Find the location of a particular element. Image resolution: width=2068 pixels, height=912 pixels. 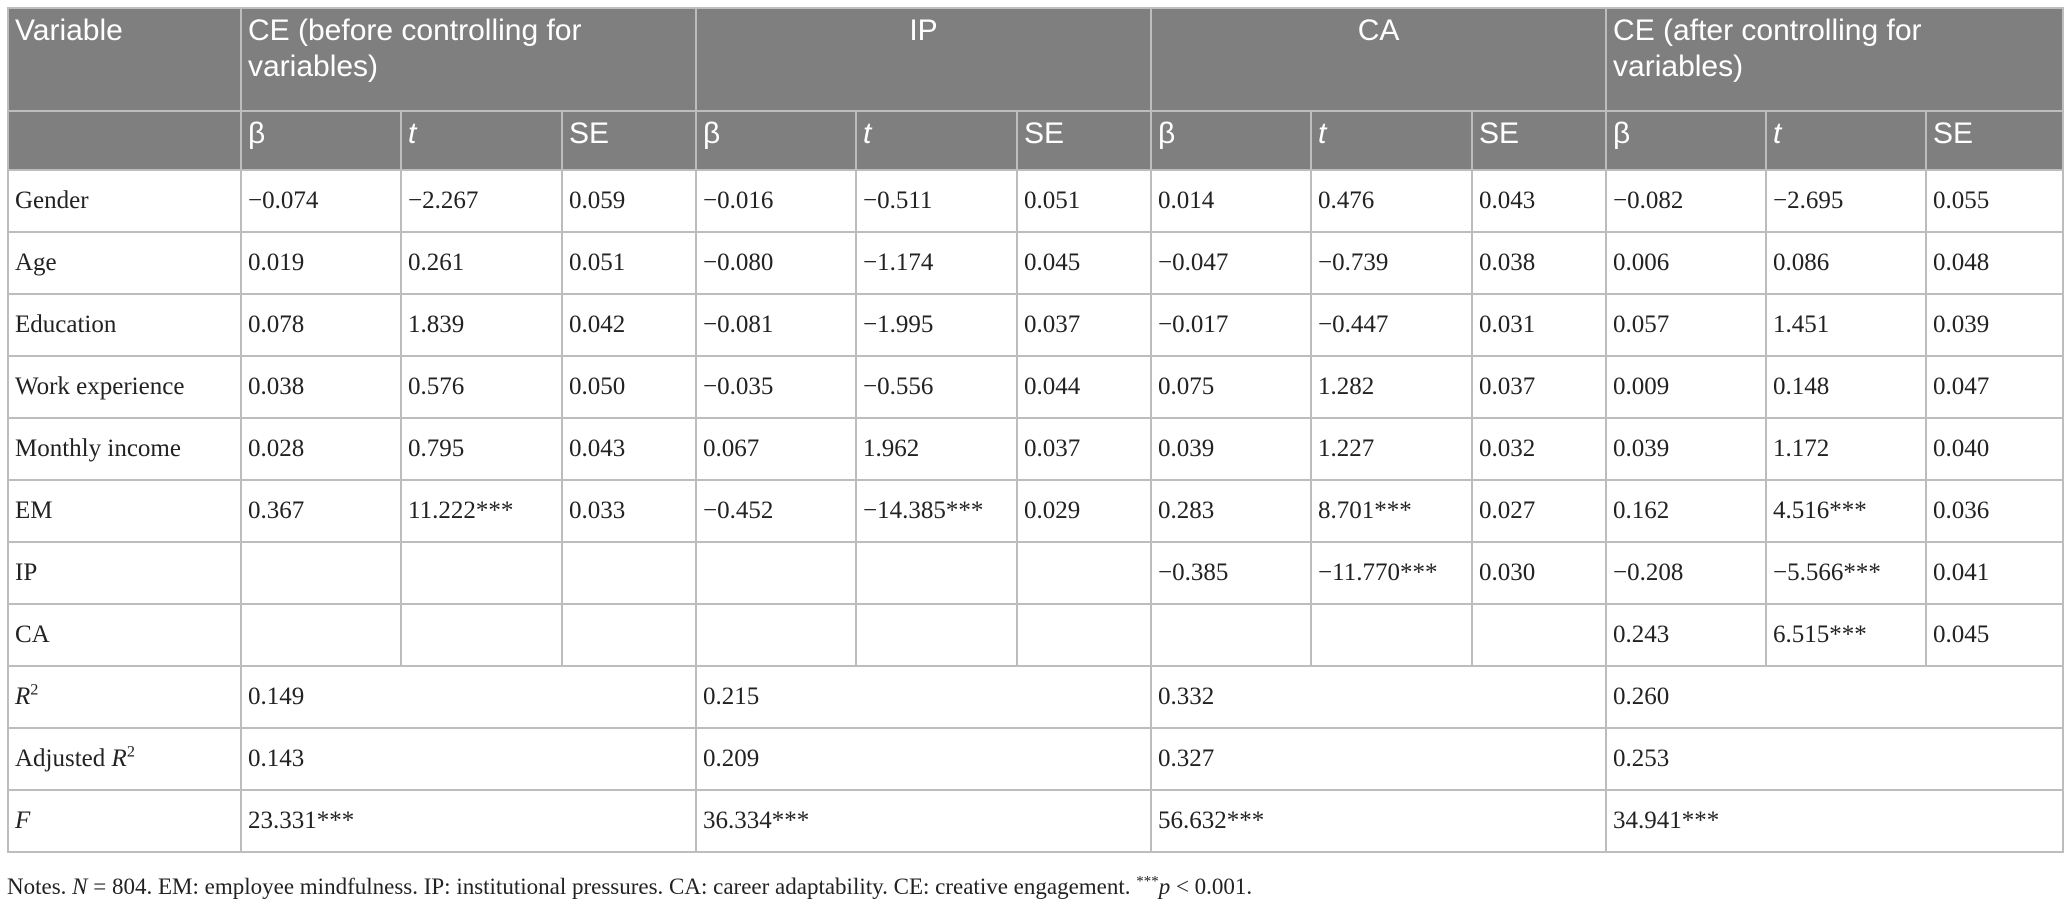

row-label: F is located at coordinates (124, 821).